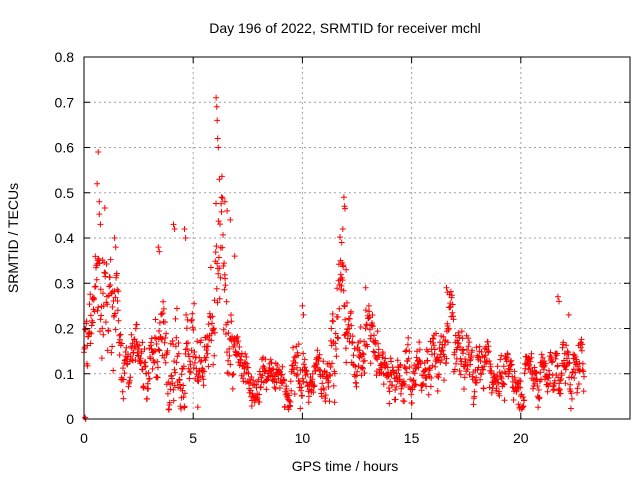 This screenshot has height=480, width=640. Describe the element at coordinates (13, 238) in the screenshot. I see `y-axis-label: SRMTID / TECUs` at that location.